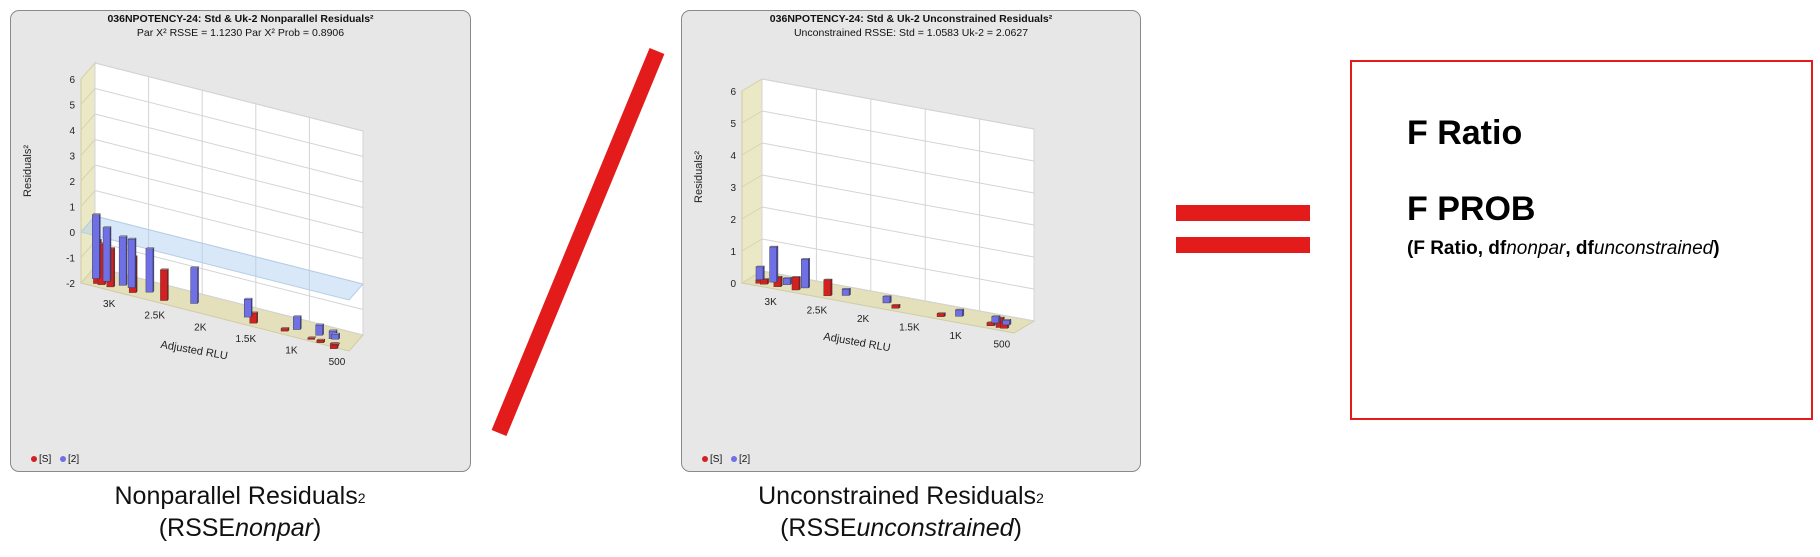 The image size is (1820, 557). What do you see at coordinates (856, 343) in the screenshot?
I see `x-axis-label: Adjusted RLU` at bounding box center [856, 343].